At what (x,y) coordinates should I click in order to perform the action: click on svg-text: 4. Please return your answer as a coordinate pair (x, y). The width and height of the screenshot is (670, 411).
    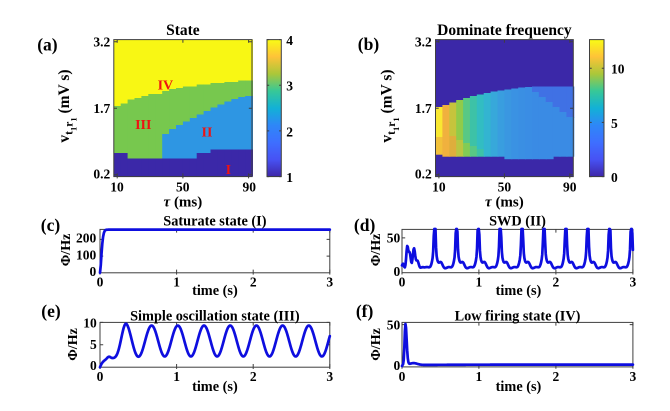
    Looking at the image, I should click on (289, 40).